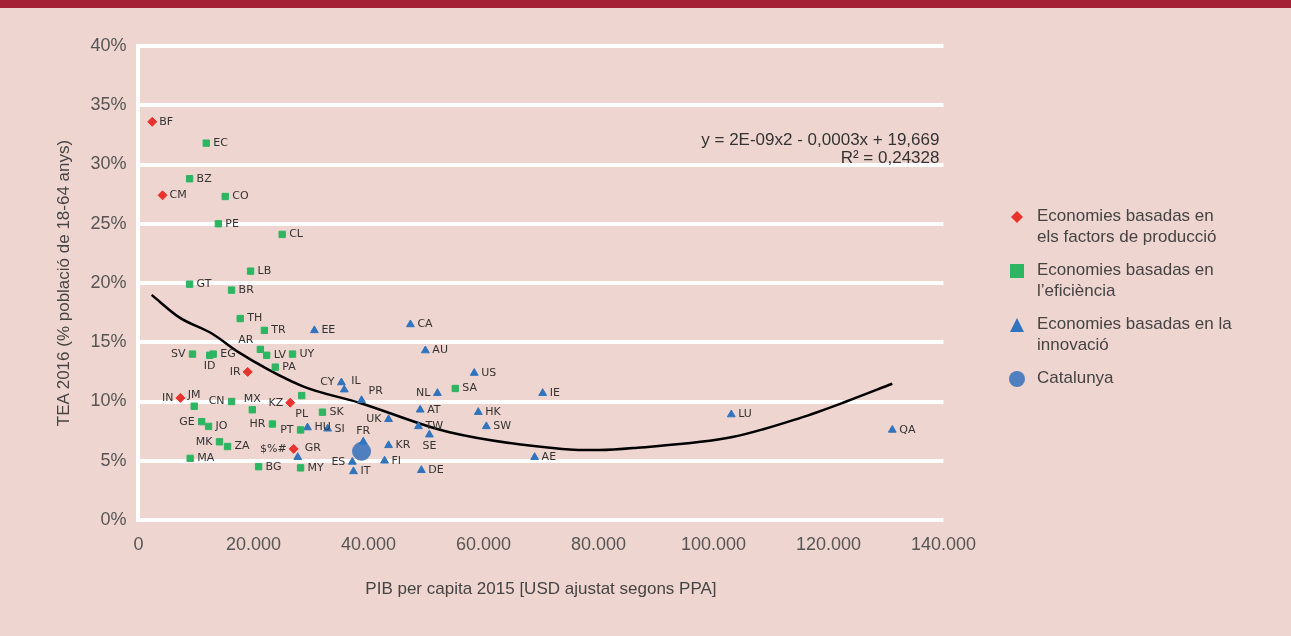 The height and width of the screenshot is (636, 1291). Describe the element at coordinates (108, 222) in the screenshot. I see `y-tick-label: 25%` at that location.